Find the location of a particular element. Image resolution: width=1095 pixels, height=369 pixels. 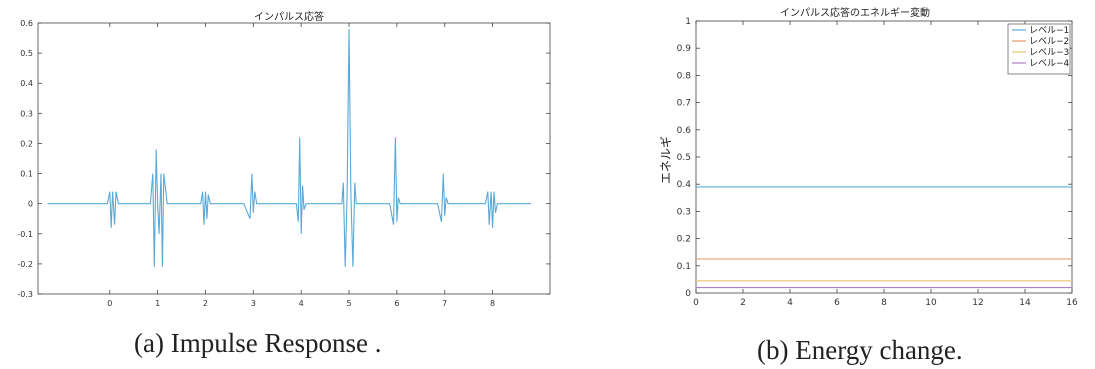

y-tick-label: -0.2 is located at coordinates (25, 264).